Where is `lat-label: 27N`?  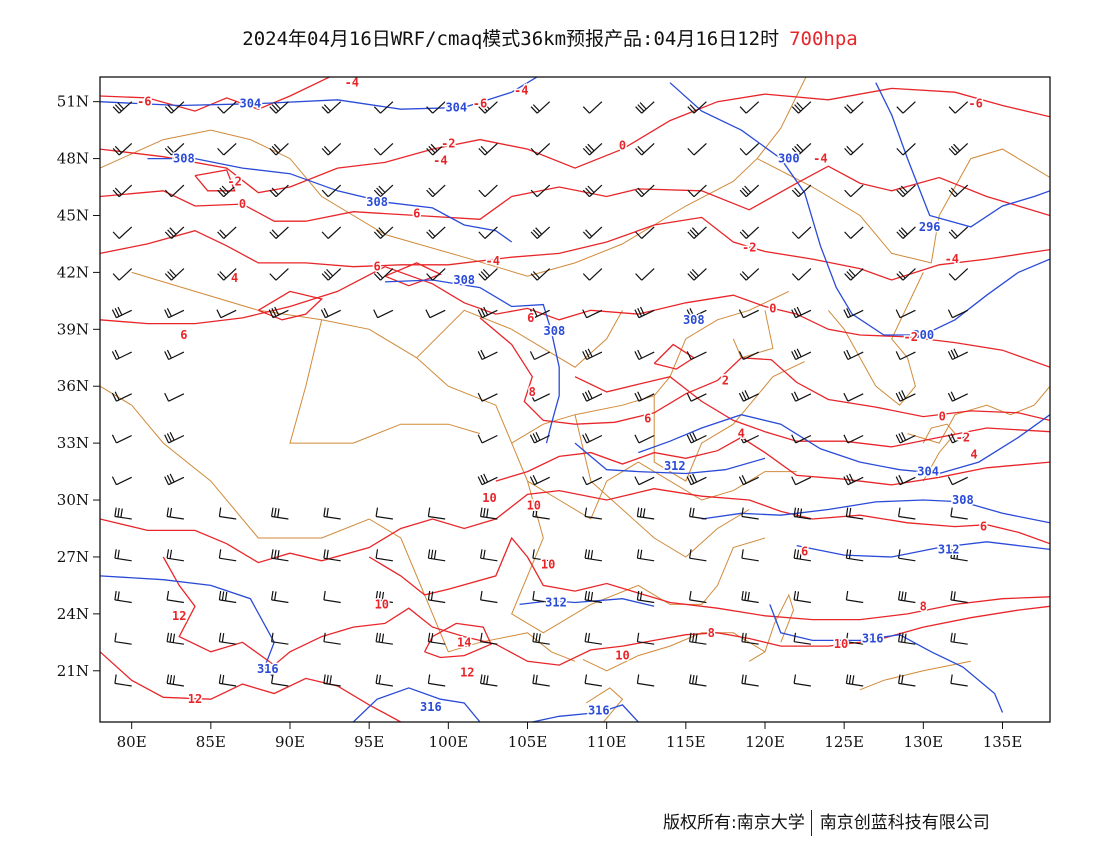 lat-label: 27N is located at coordinates (73, 557).